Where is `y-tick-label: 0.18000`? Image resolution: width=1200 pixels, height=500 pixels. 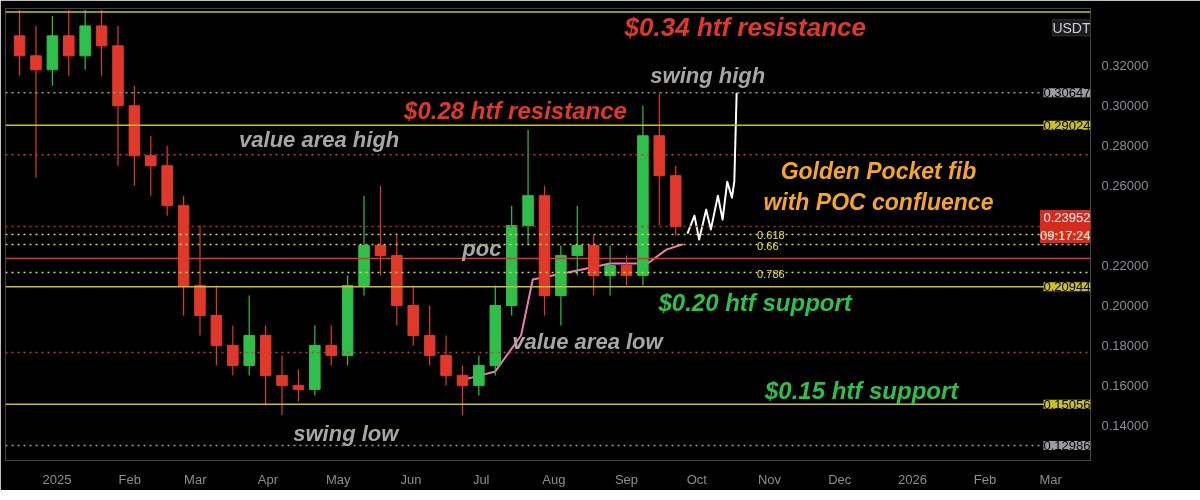
y-tick-label: 0.18000 is located at coordinates (1125, 345).